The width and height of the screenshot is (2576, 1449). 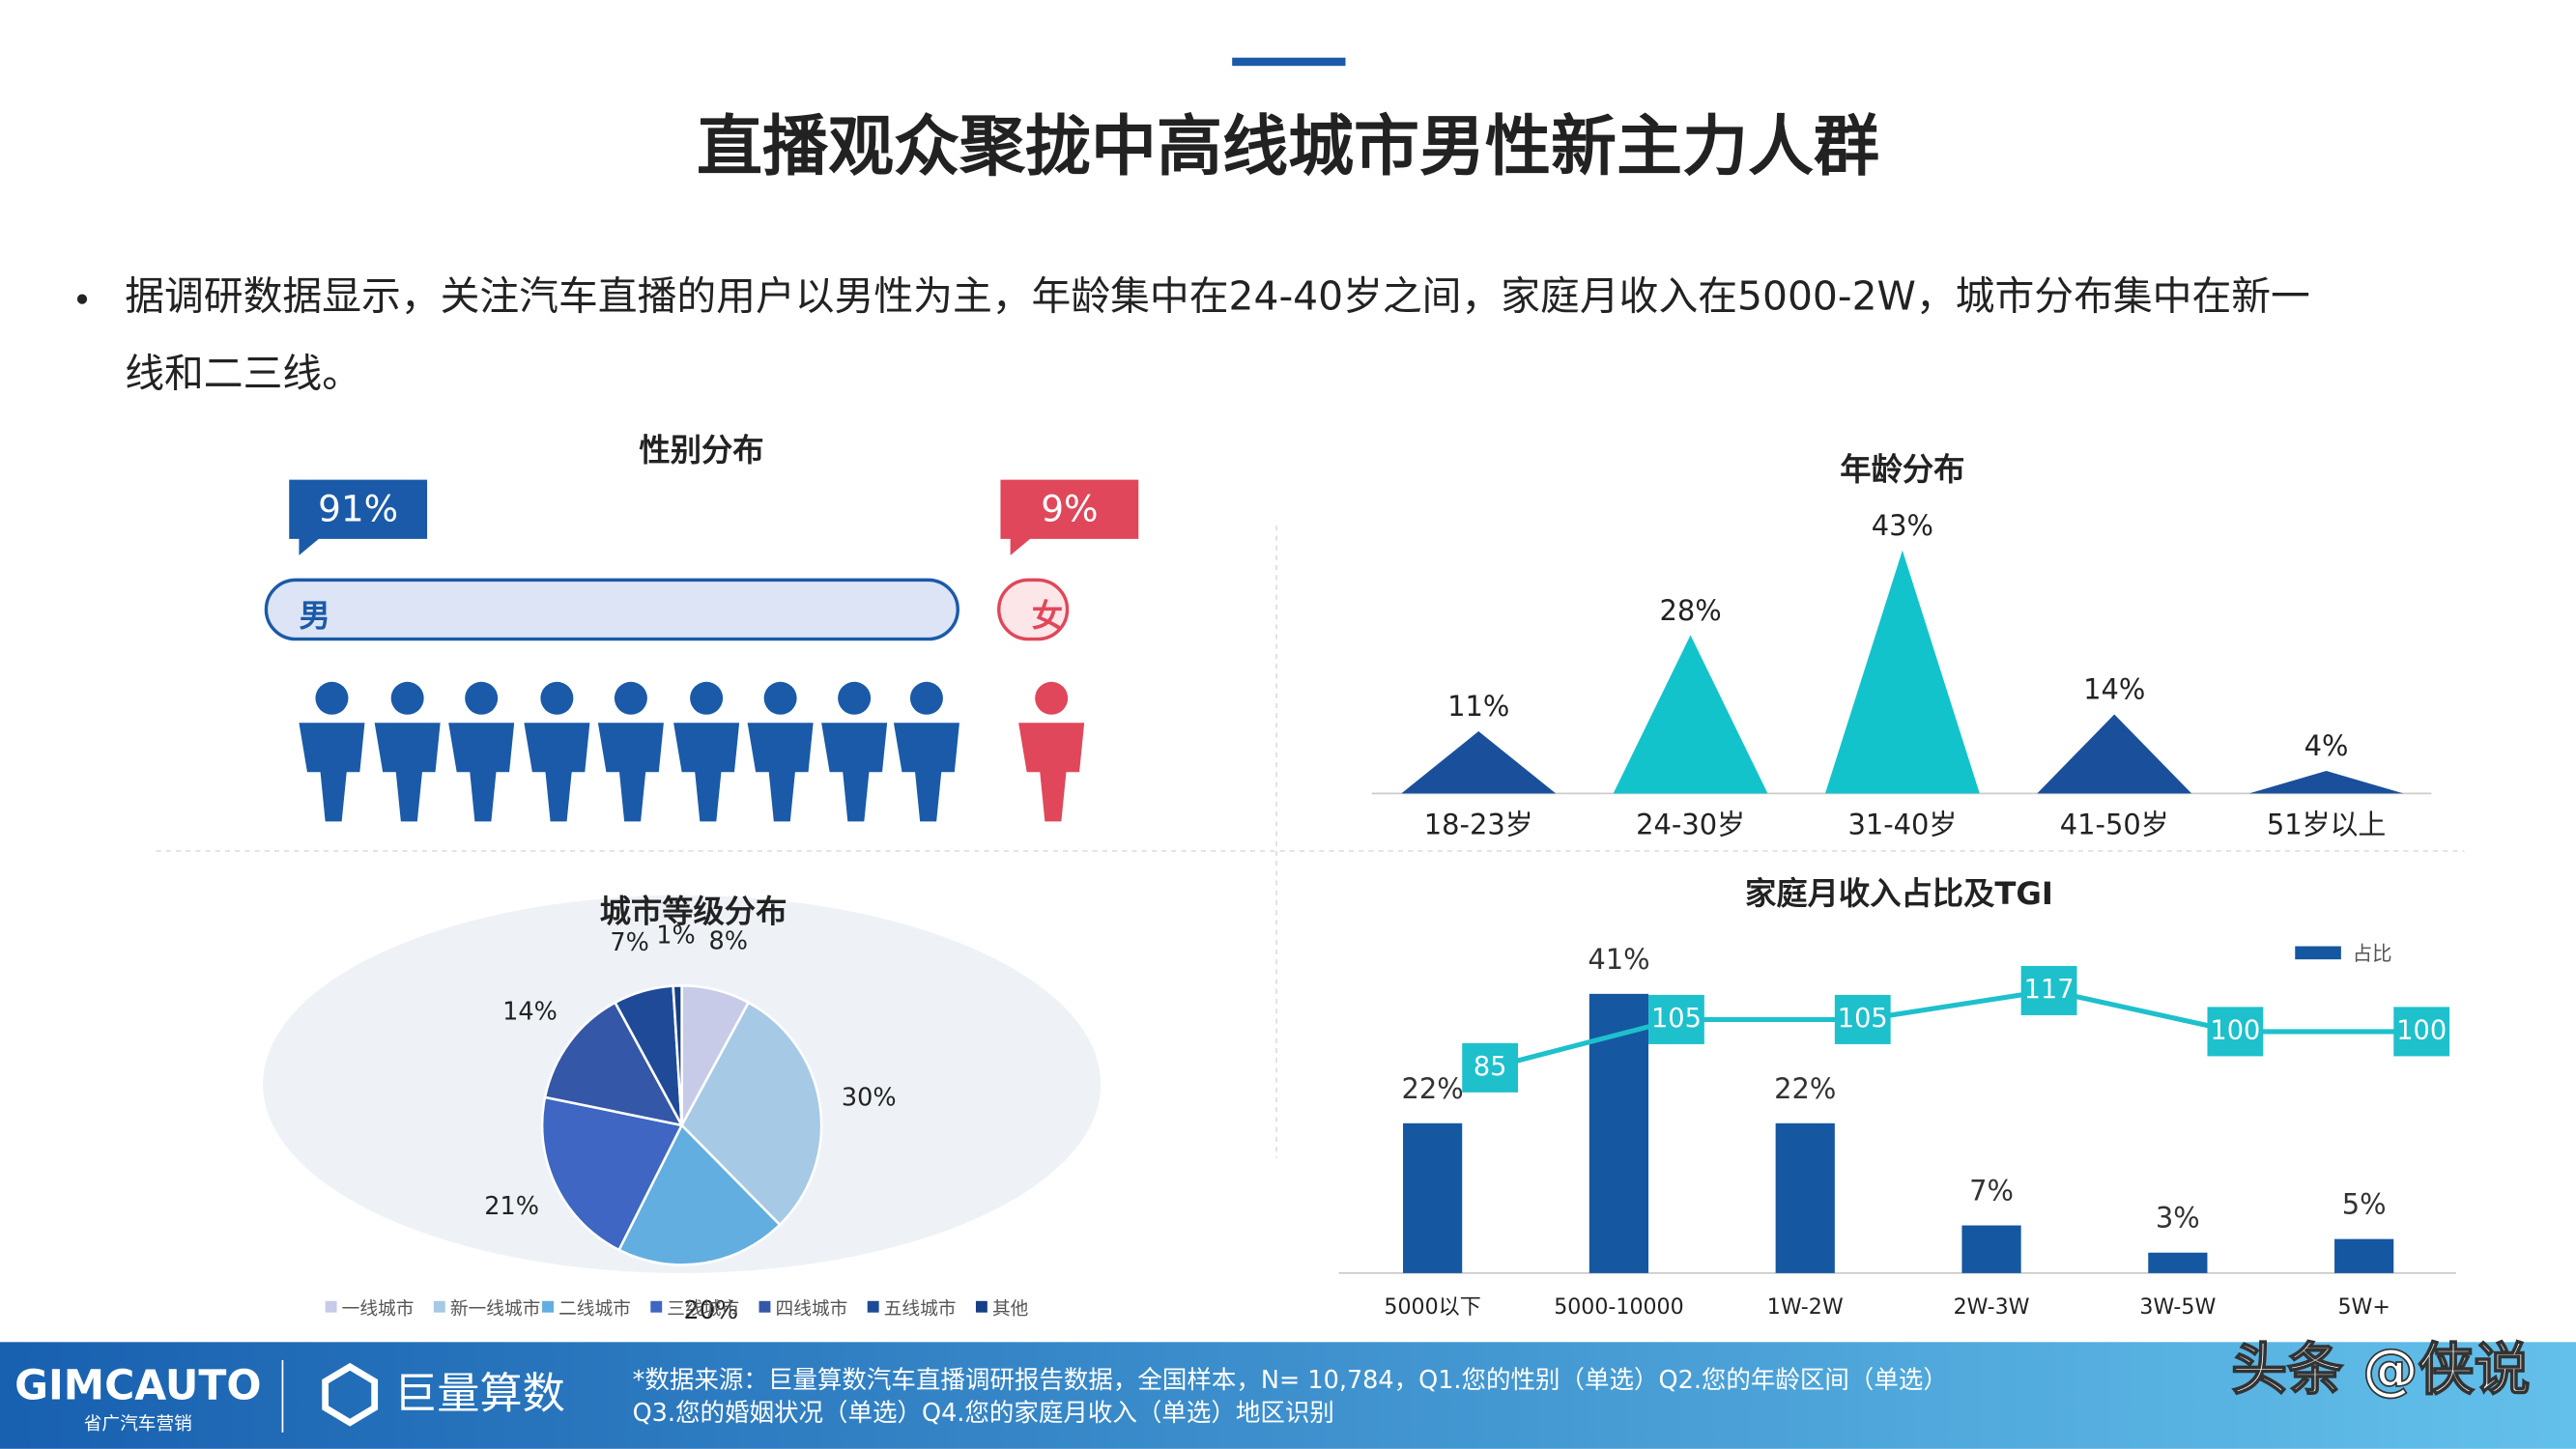 What do you see at coordinates (1903, 525) in the screenshot?
I see `value-label: 43%` at bounding box center [1903, 525].